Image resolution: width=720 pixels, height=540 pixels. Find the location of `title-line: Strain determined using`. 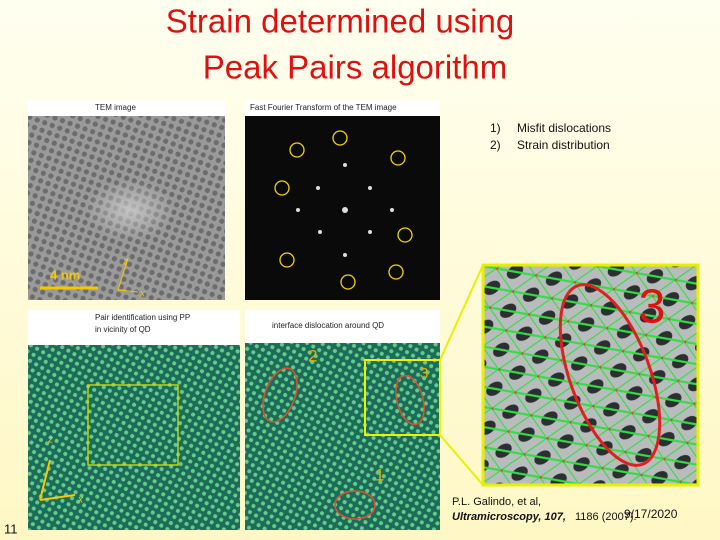

title-line: Strain determined using is located at coordinates (340, 21).